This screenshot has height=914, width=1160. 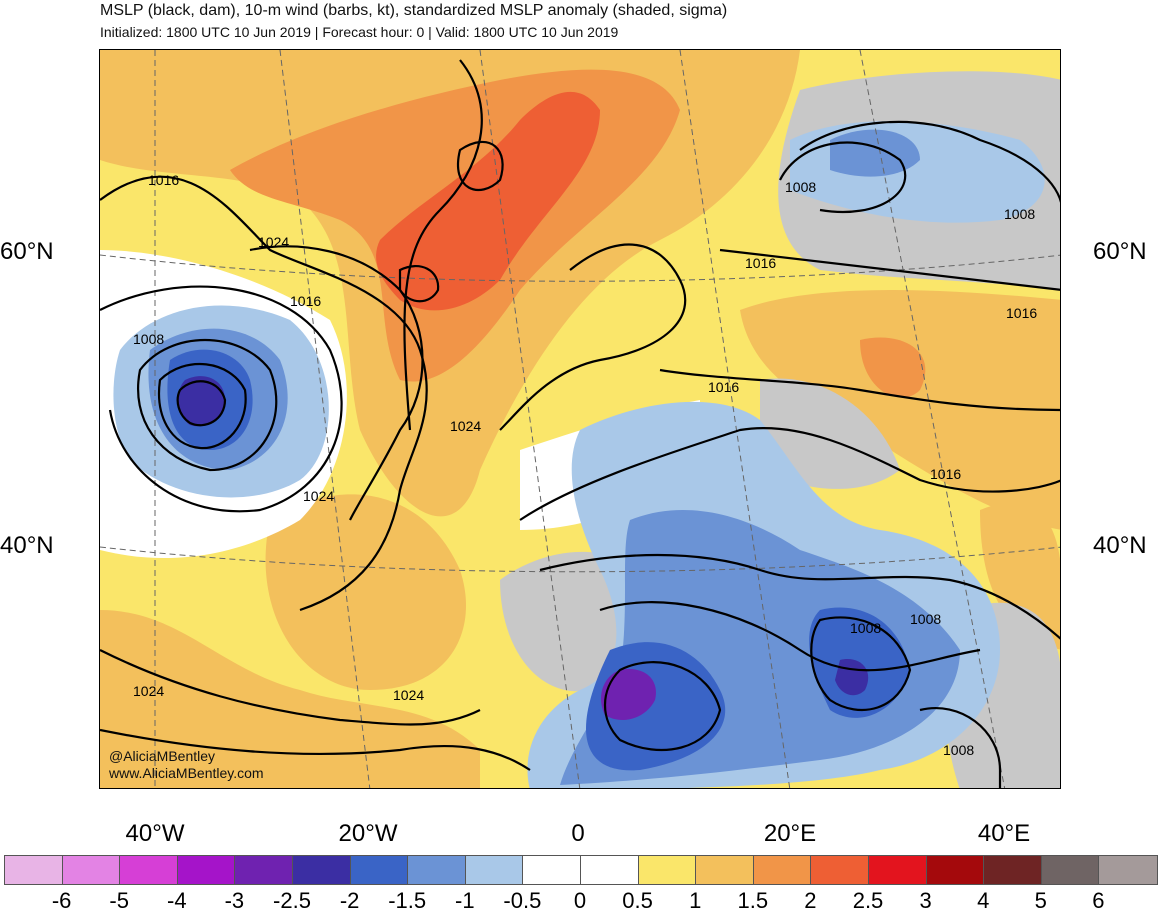 I want to click on colorbar-tick-label: -2.5, so click(x=292, y=900).